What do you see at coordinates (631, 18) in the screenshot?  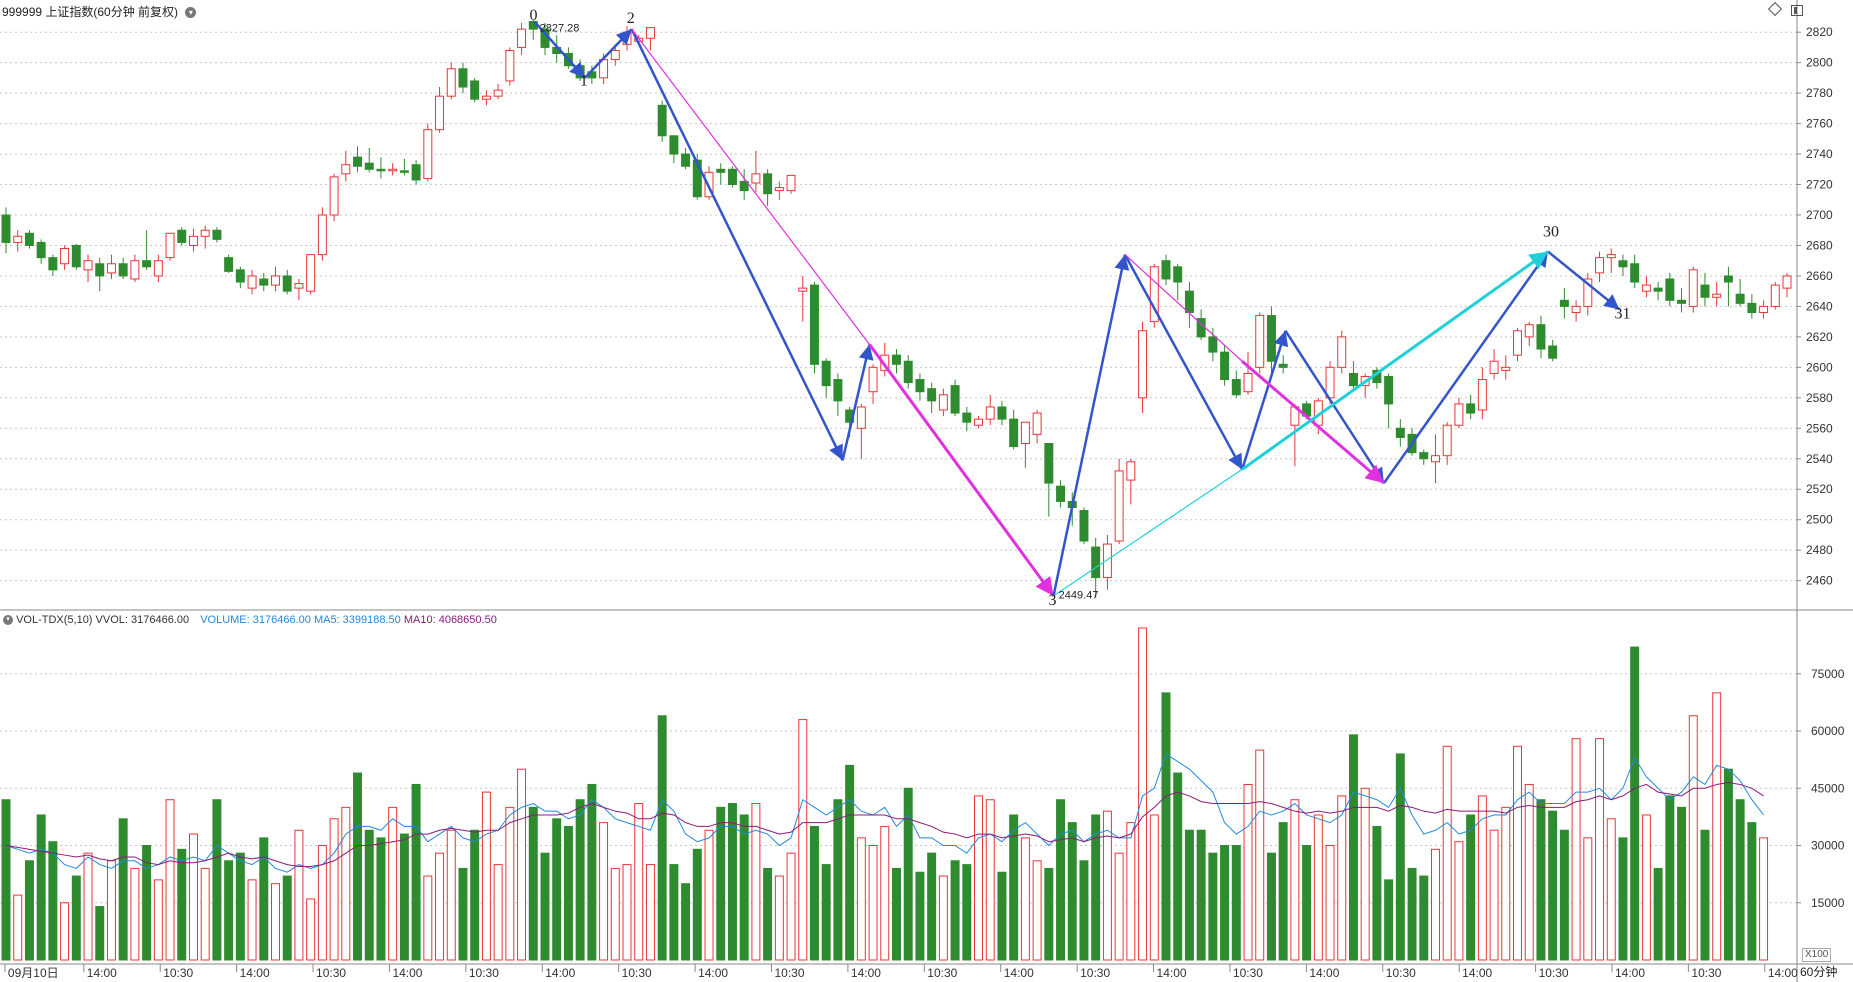 I see `wave-number-label: 2` at bounding box center [631, 18].